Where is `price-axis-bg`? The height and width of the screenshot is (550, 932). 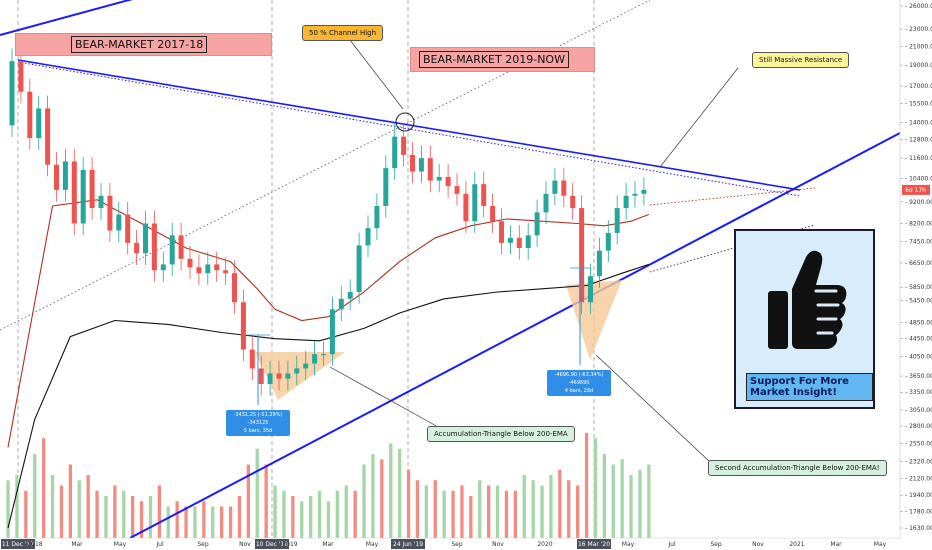 price-axis-bg is located at coordinates (916, 275).